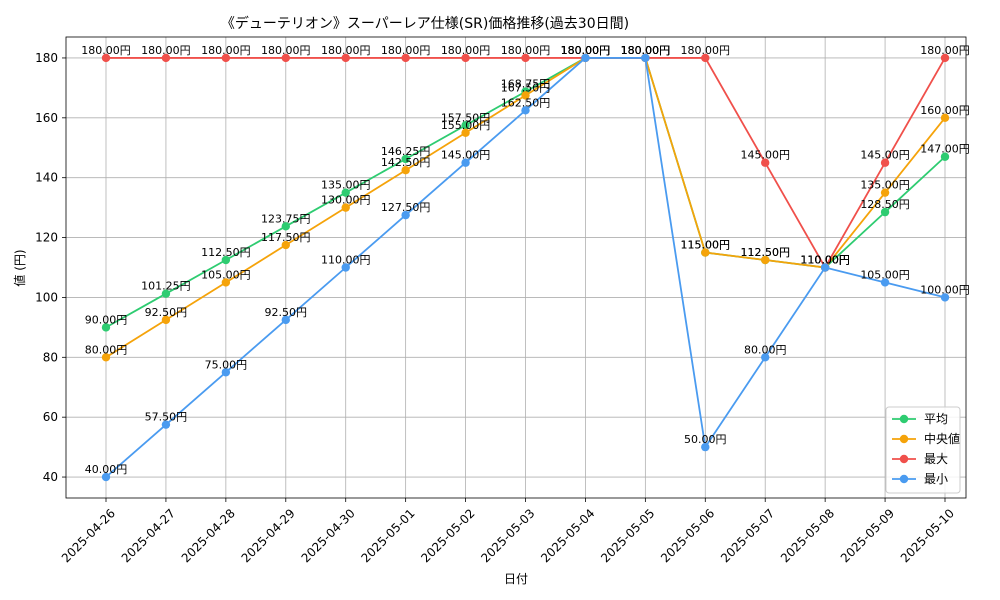 This screenshot has height=600, width=1000. What do you see at coordinates (106, 469) in the screenshot?
I see `data-label: 40.00円` at bounding box center [106, 469].